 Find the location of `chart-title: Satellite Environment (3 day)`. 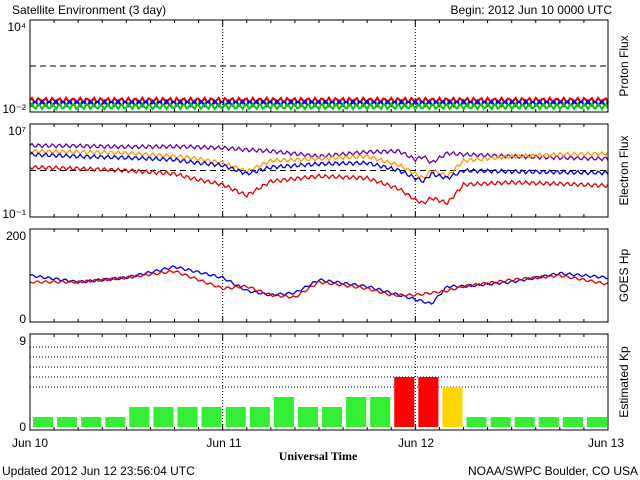

chart-title: Satellite Environment (3 day) is located at coordinates (89, 10).